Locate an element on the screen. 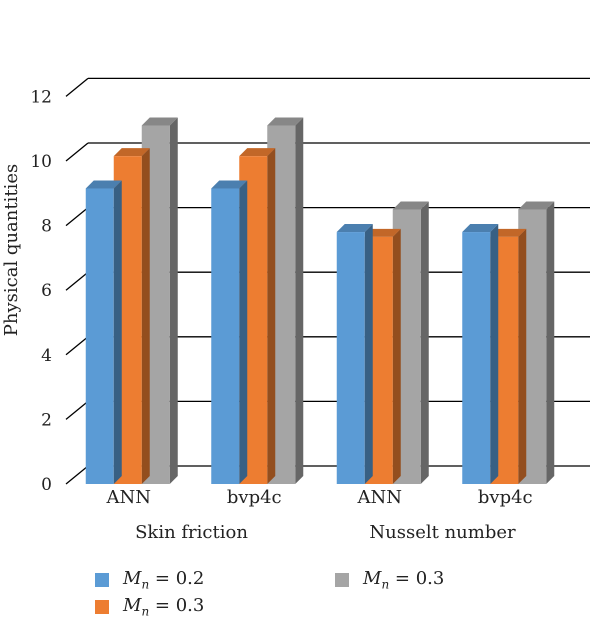 This screenshot has width=600, height=620. group-label: Nusselt number is located at coordinates (442, 532).